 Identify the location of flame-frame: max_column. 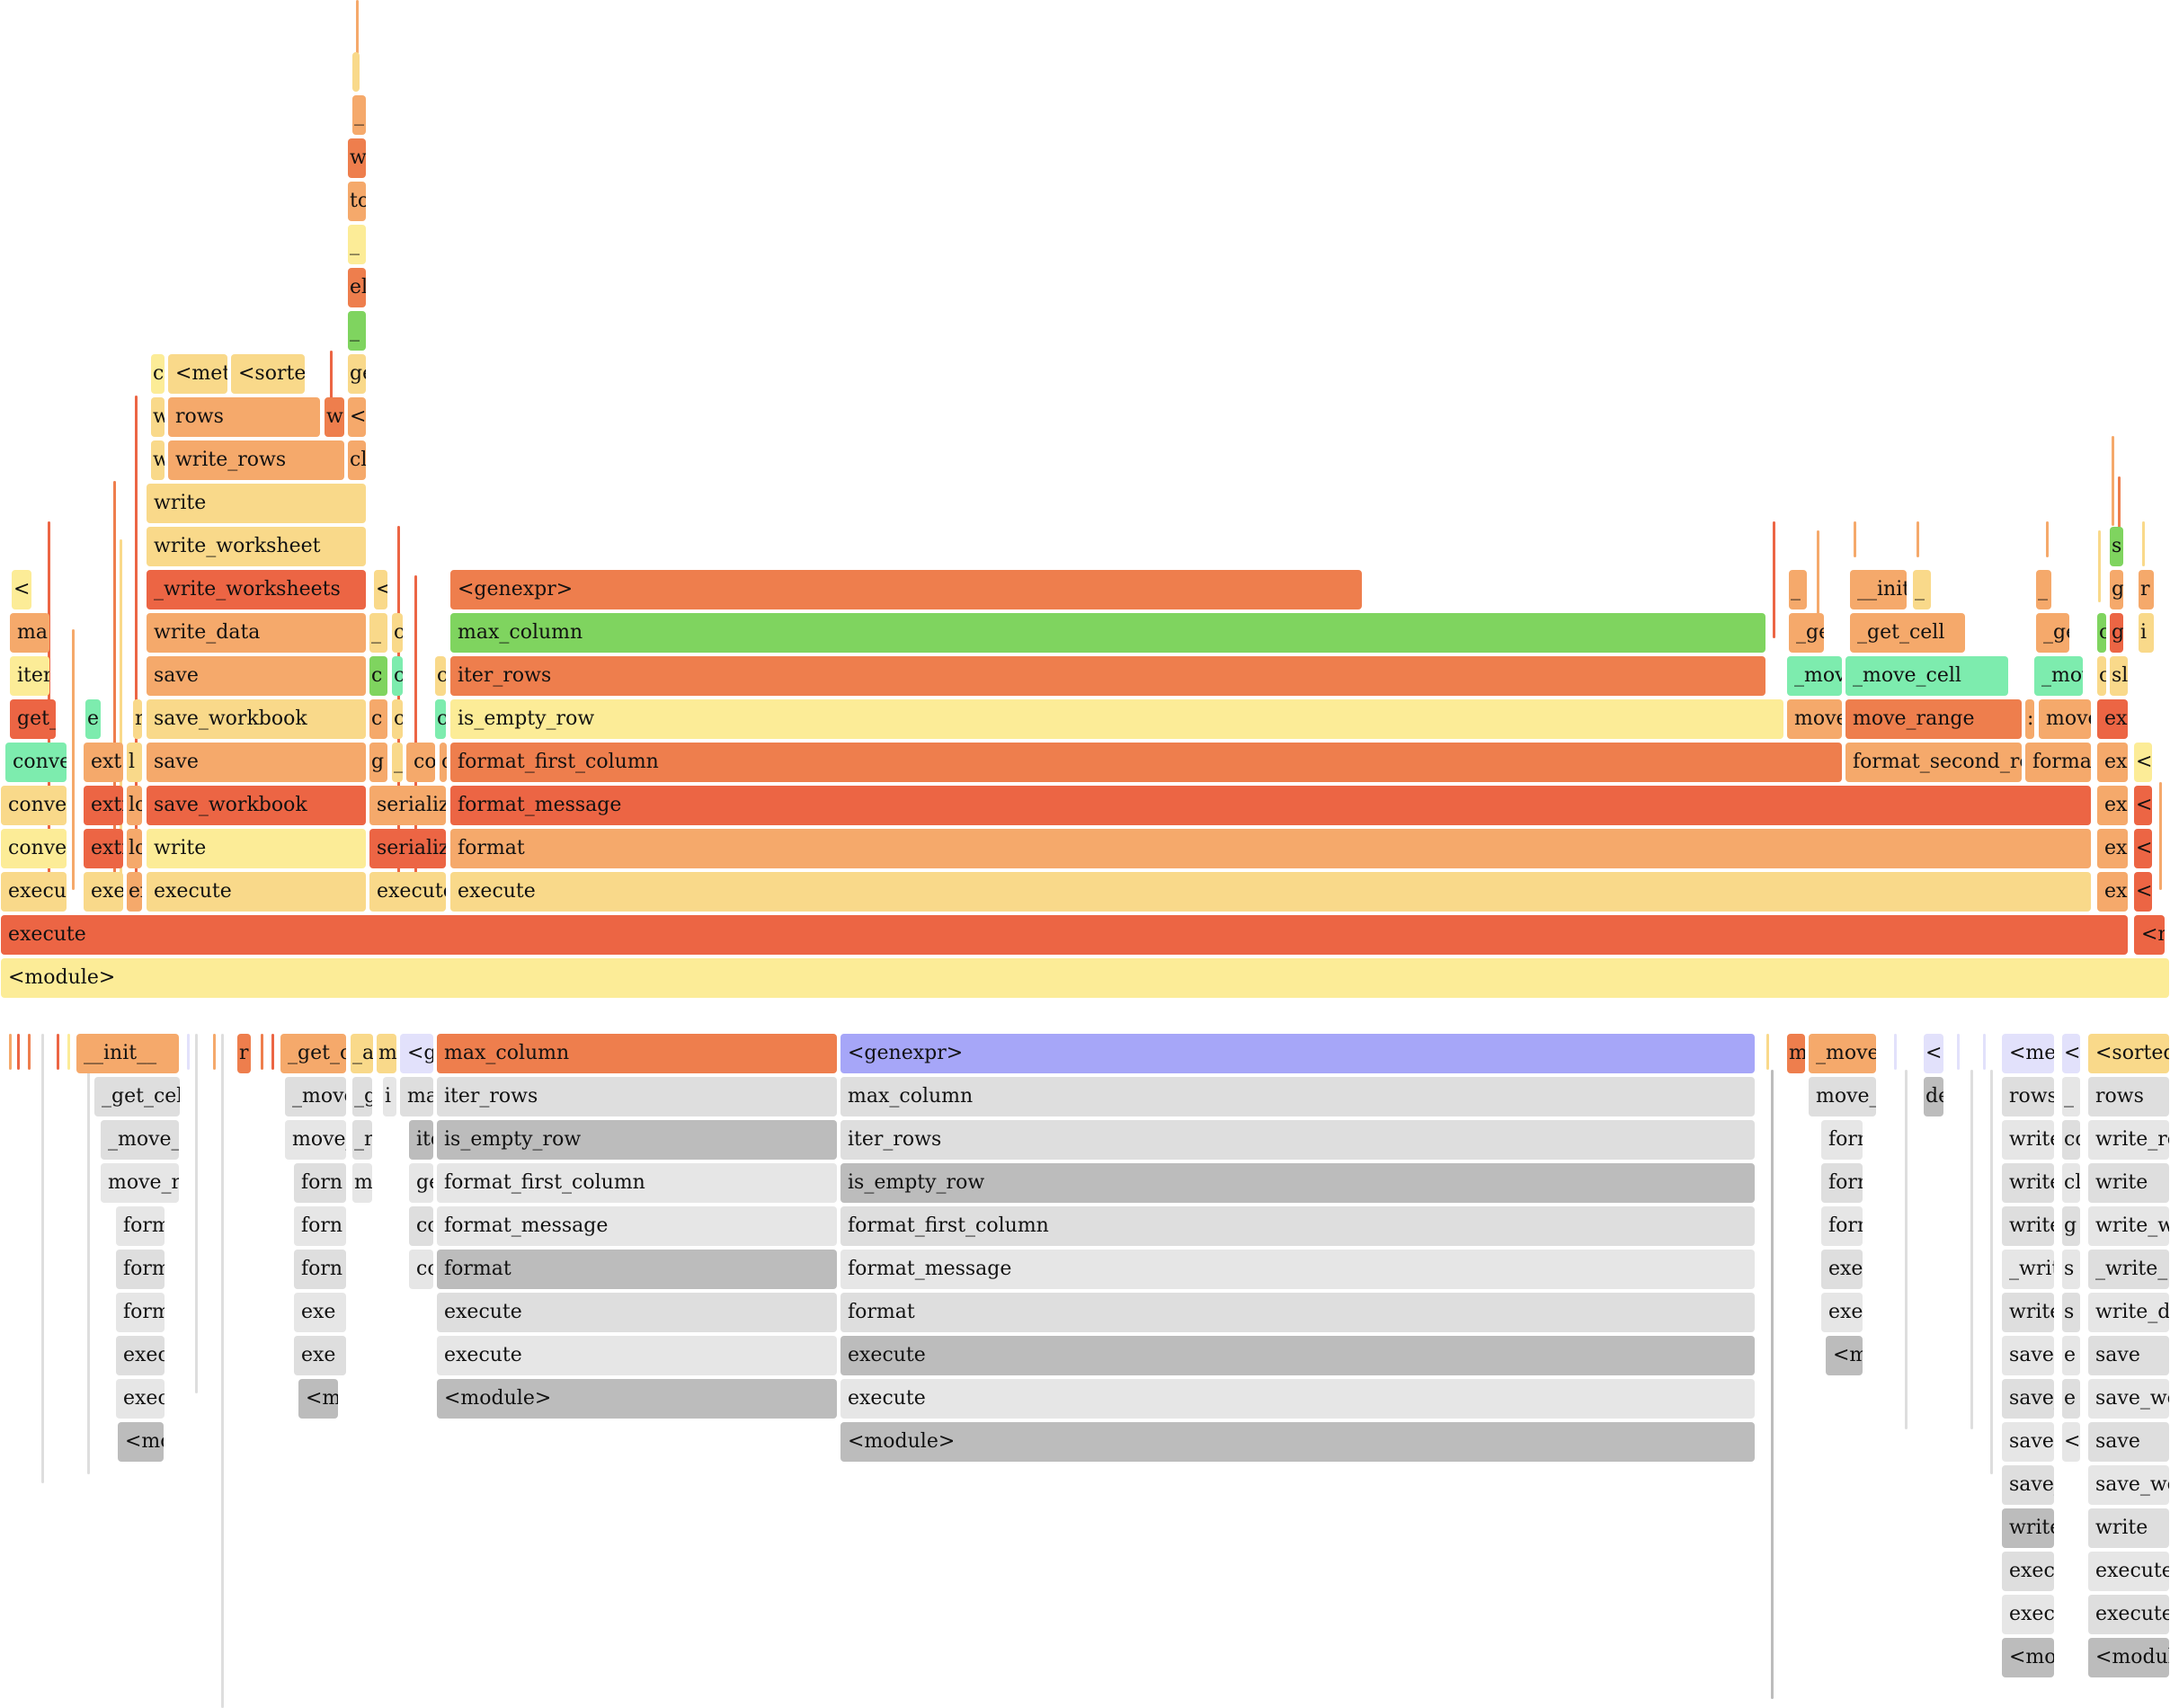
(1108, 633).